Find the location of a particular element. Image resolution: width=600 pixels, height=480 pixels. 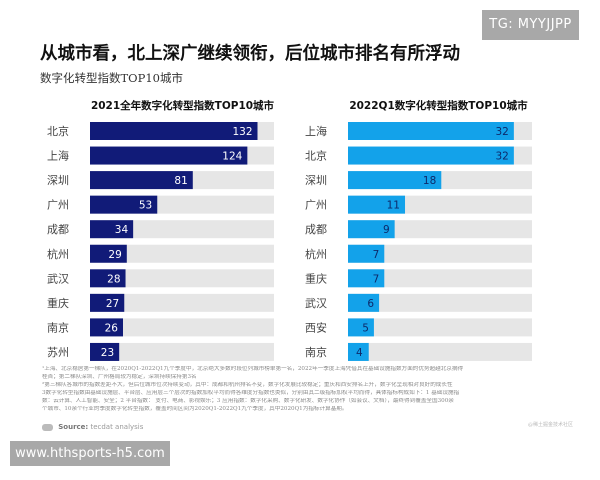

site-watermark: www.hthsports-h5.com is located at coordinates (90, 453).